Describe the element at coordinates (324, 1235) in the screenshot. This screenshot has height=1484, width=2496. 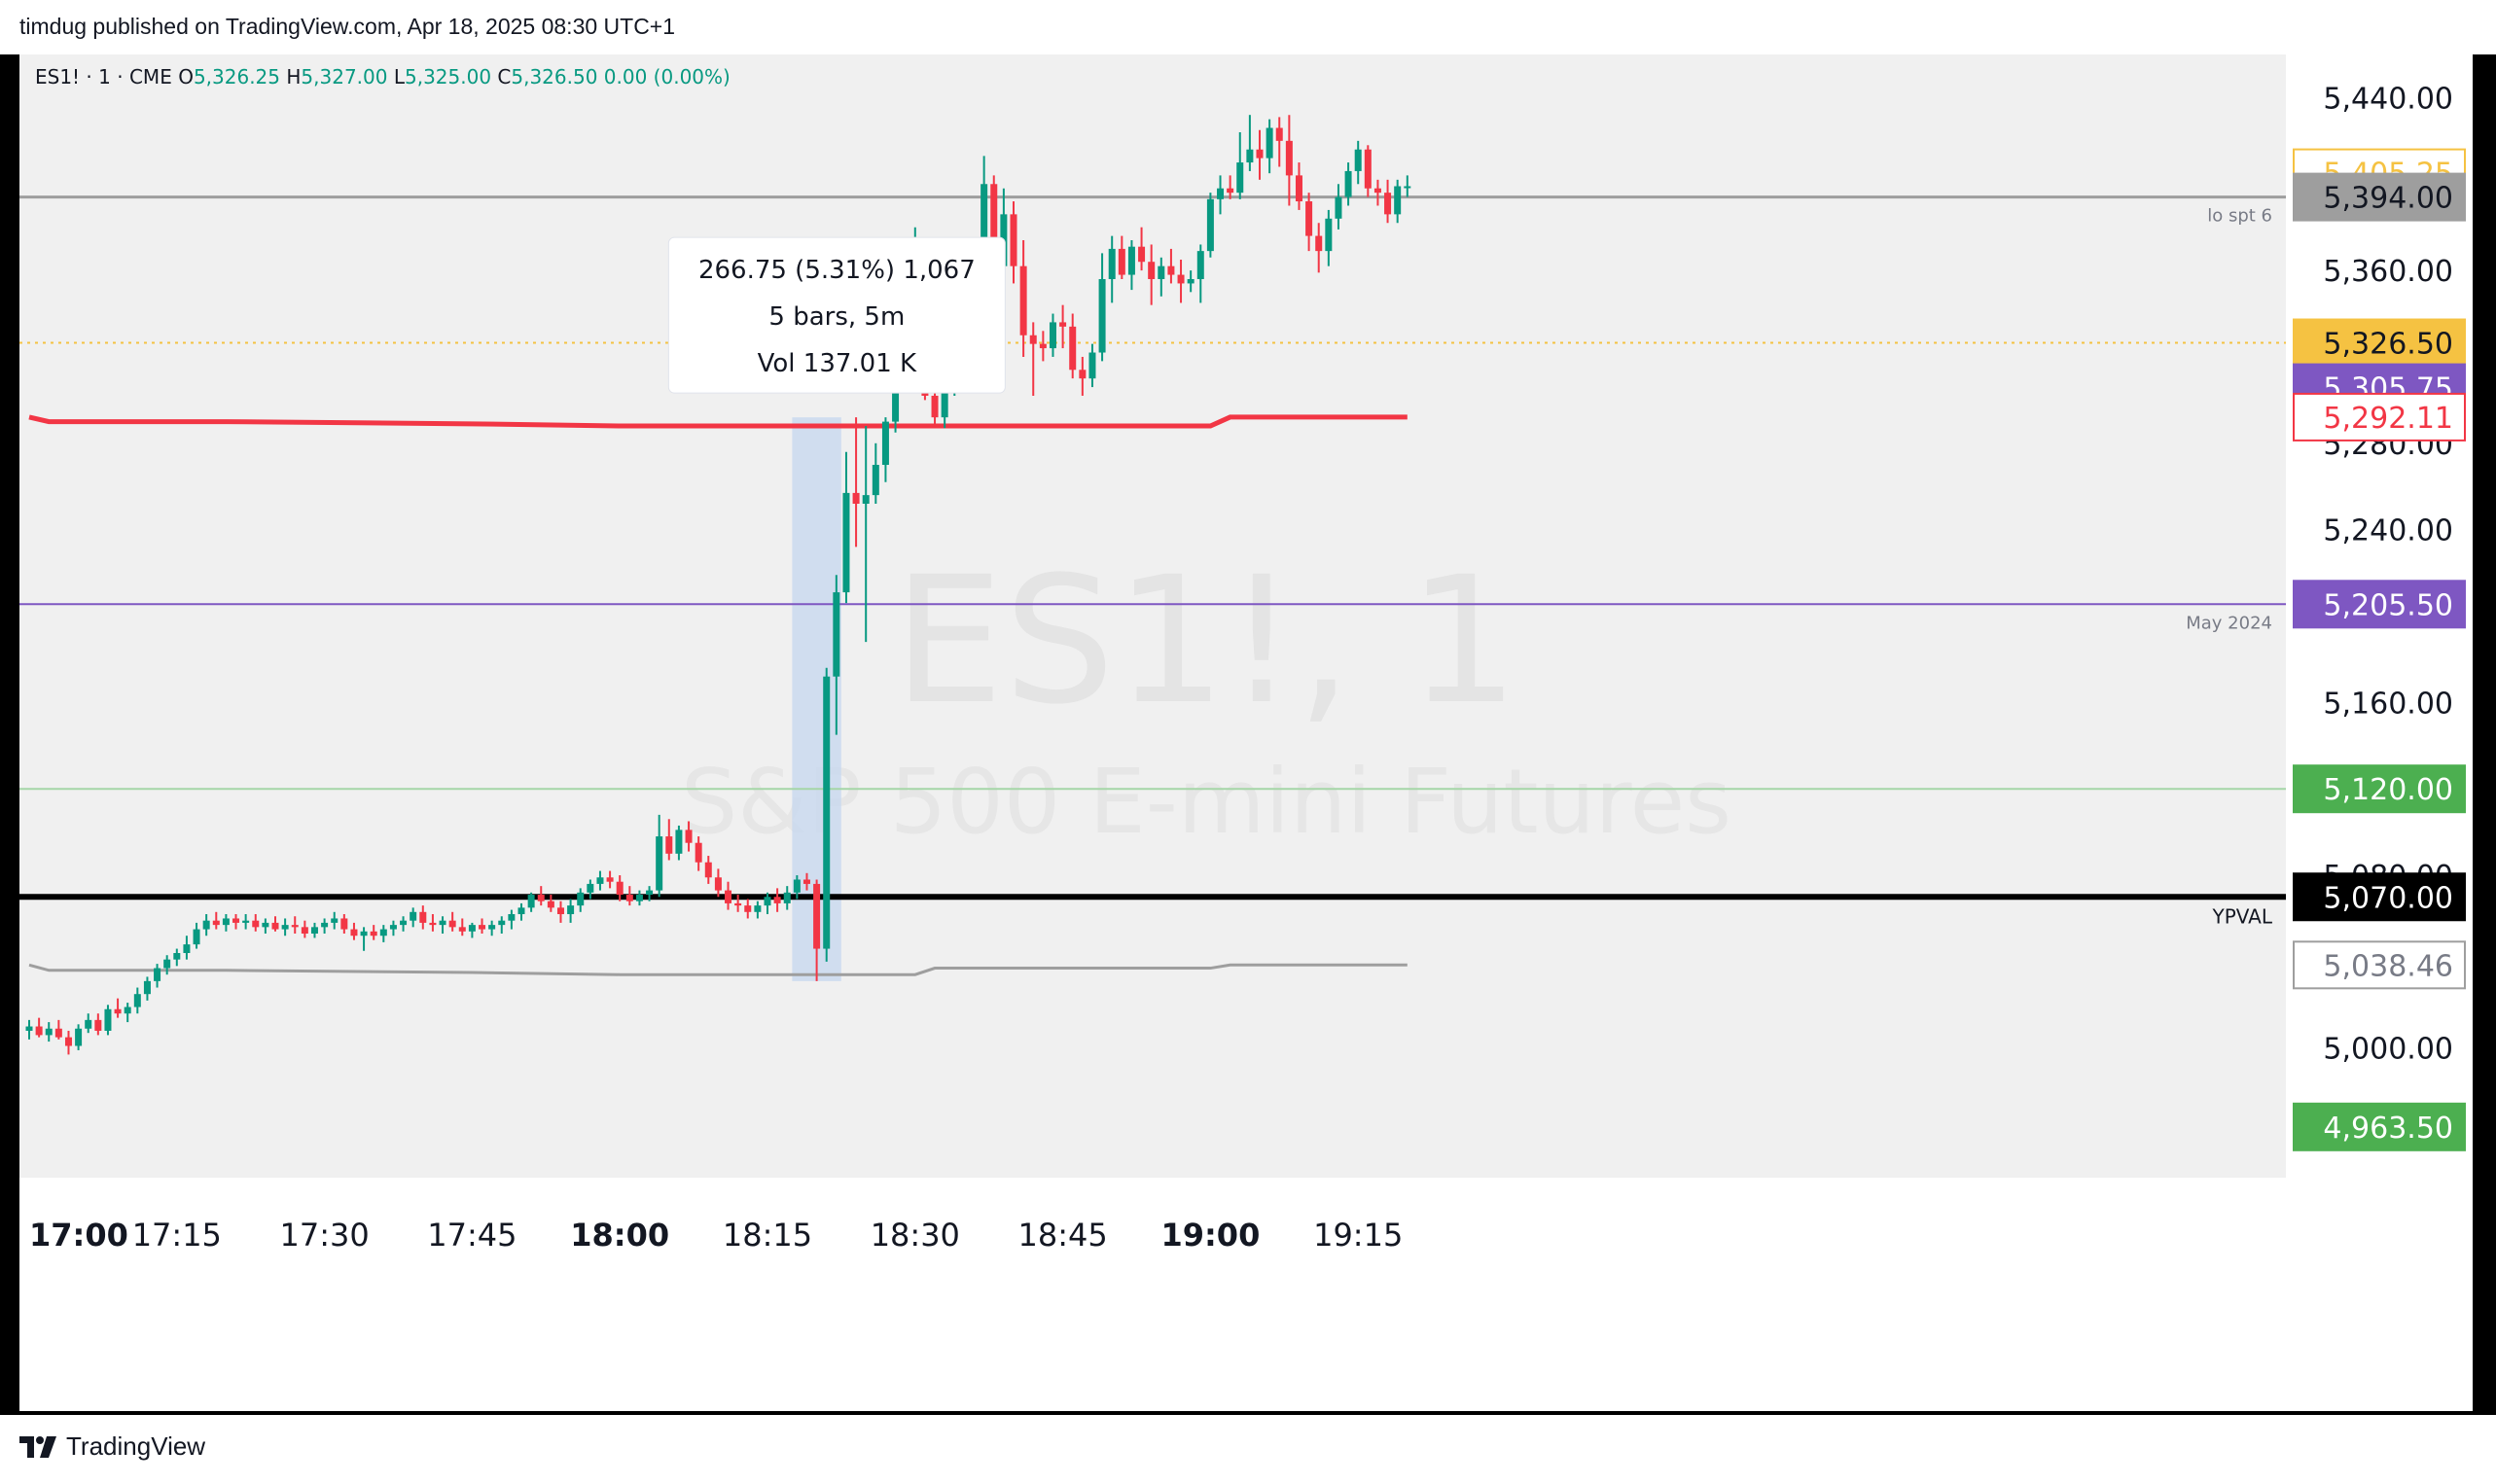
I see `time-tick-label: 17:30` at that location.